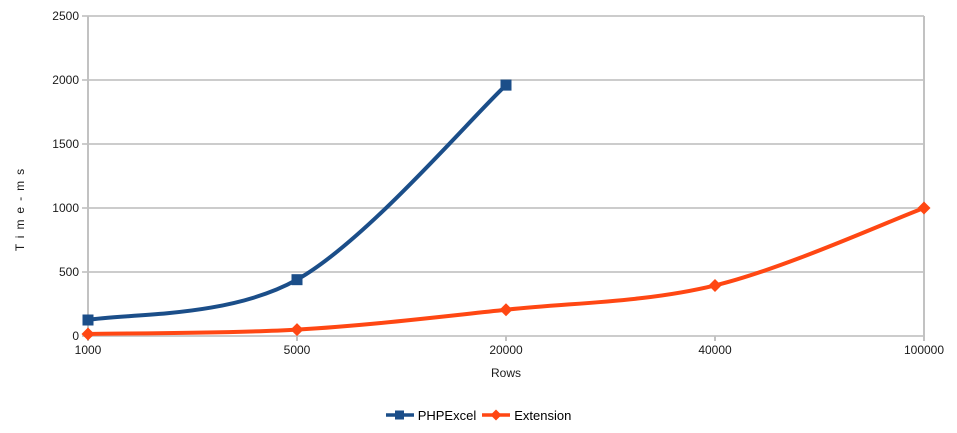 This screenshot has height=433, width=957. I want to click on y-axis-title: Time-ms, so click(20, 207).